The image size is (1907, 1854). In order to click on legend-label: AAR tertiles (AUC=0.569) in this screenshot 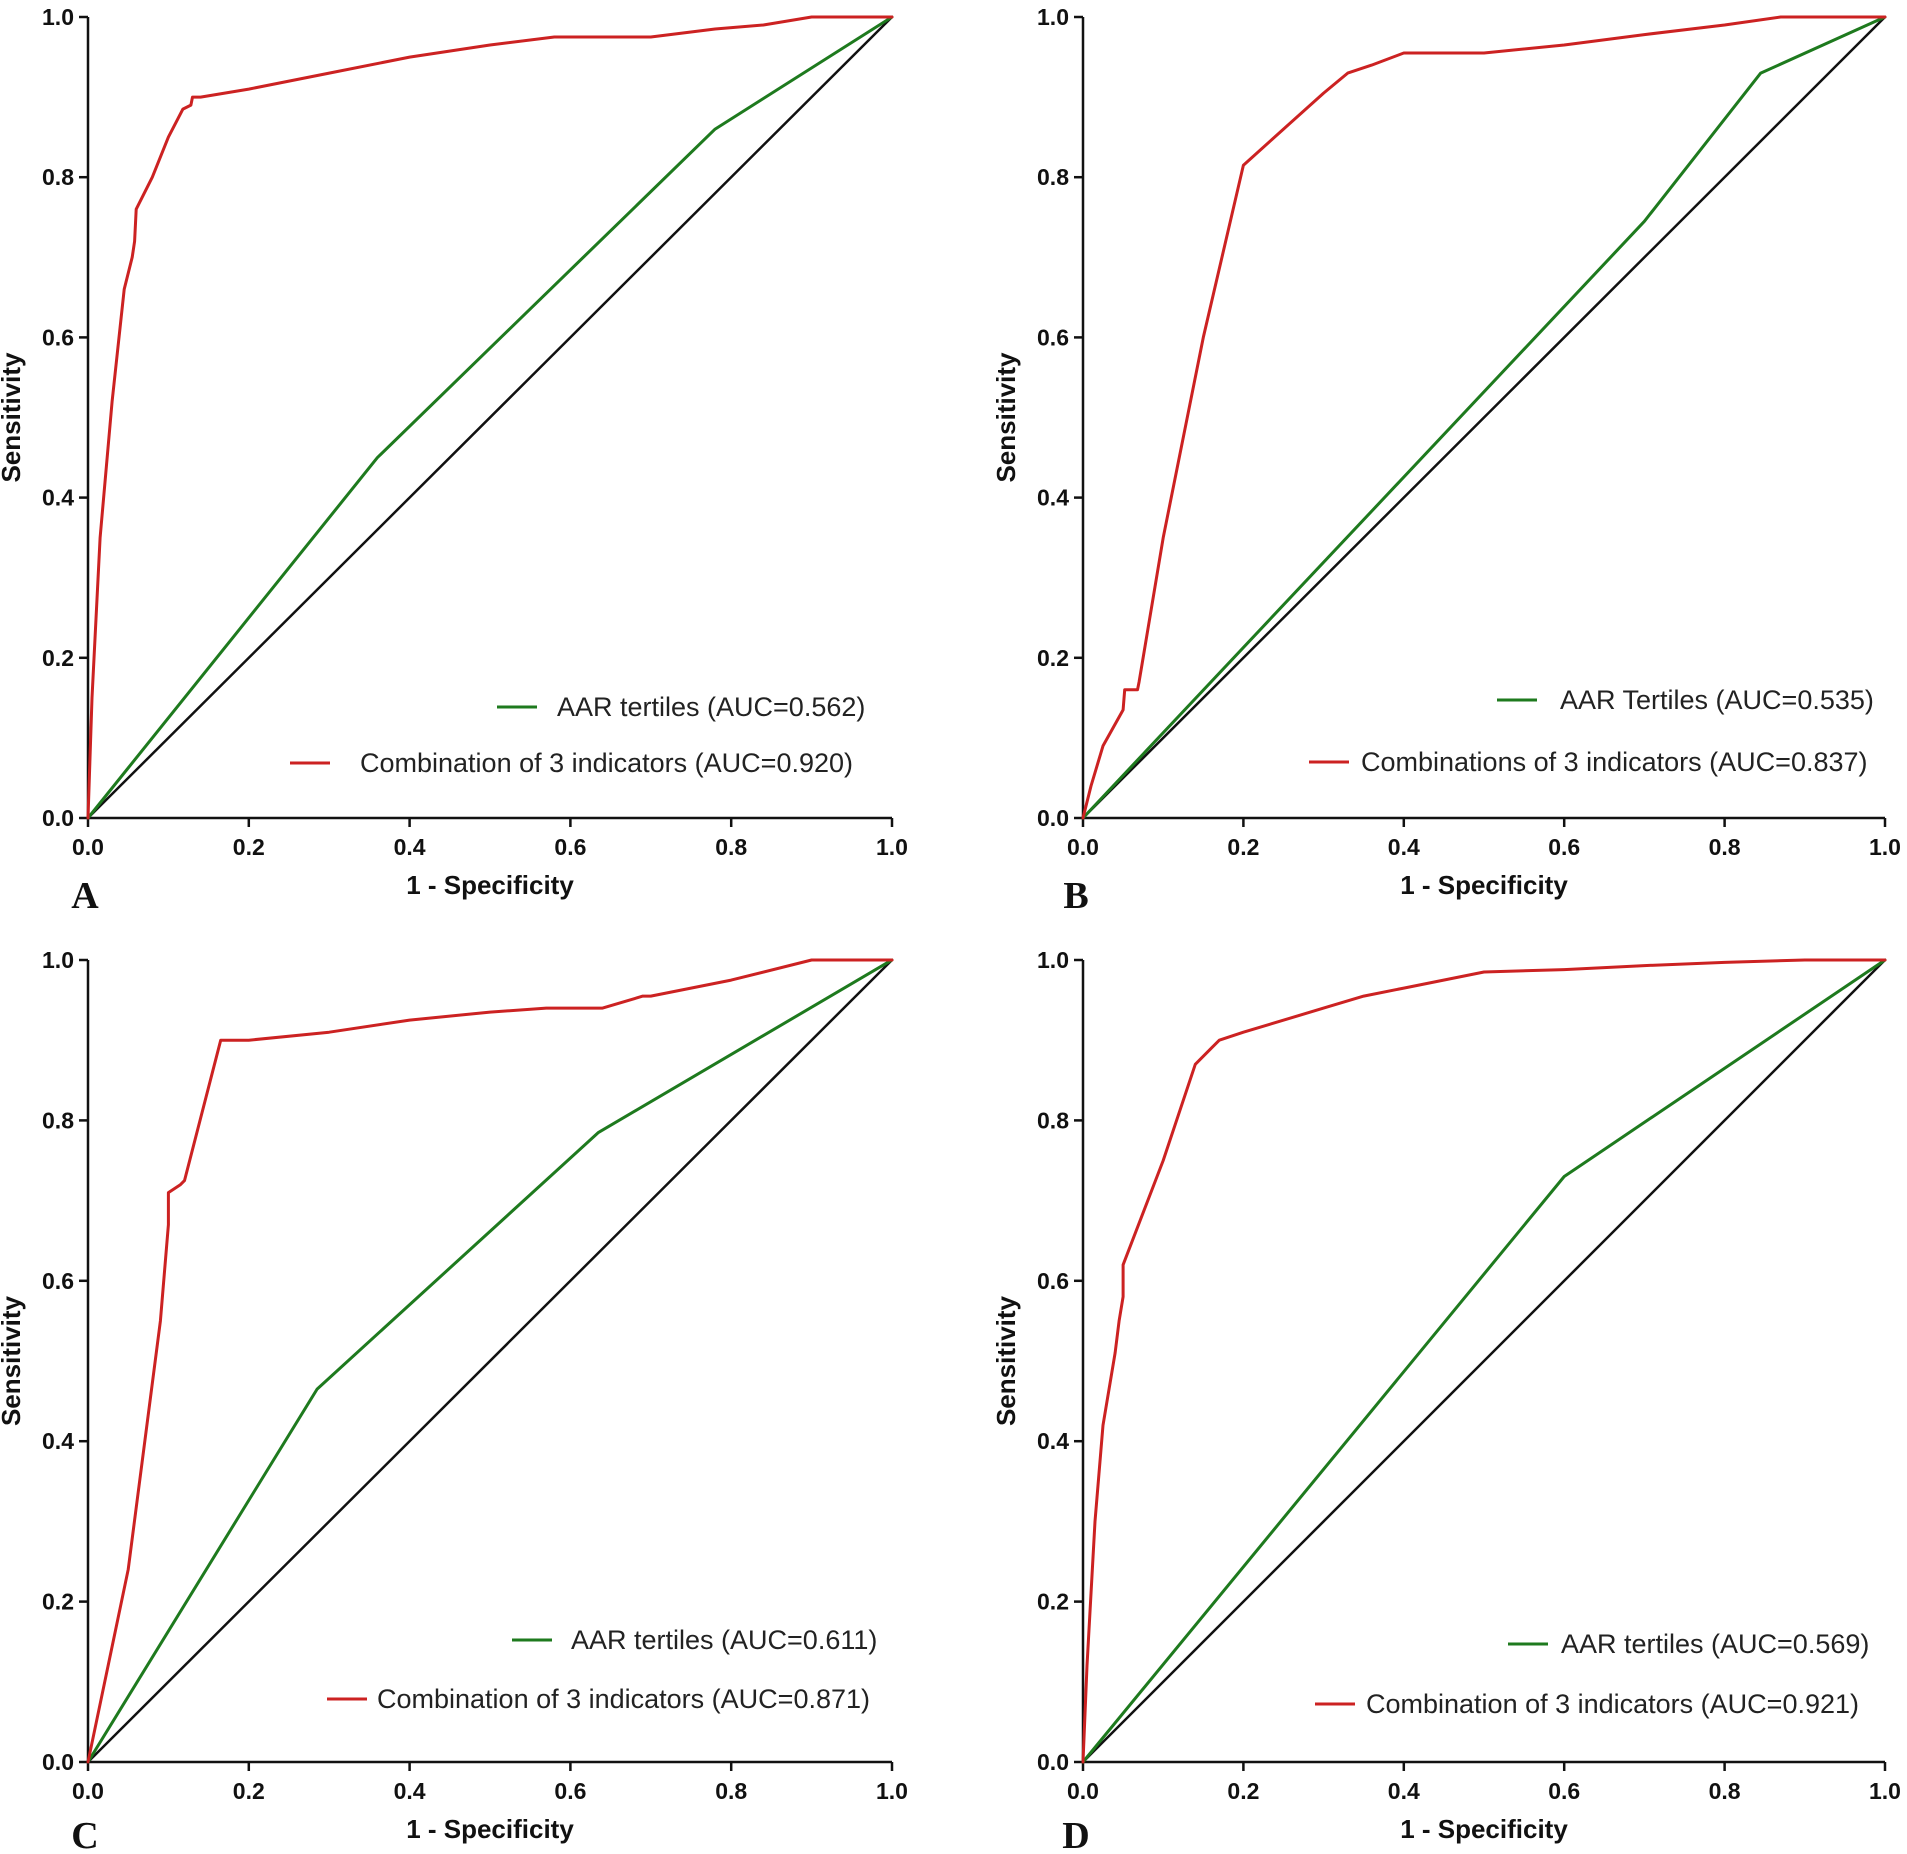, I will do `click(1715, 1644)`.